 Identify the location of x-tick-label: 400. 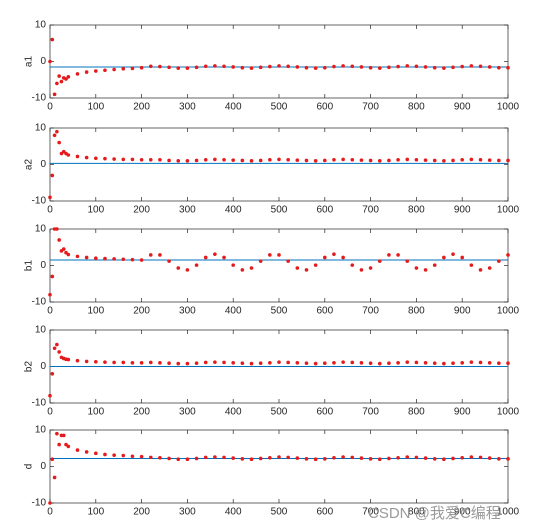
(233, 311).